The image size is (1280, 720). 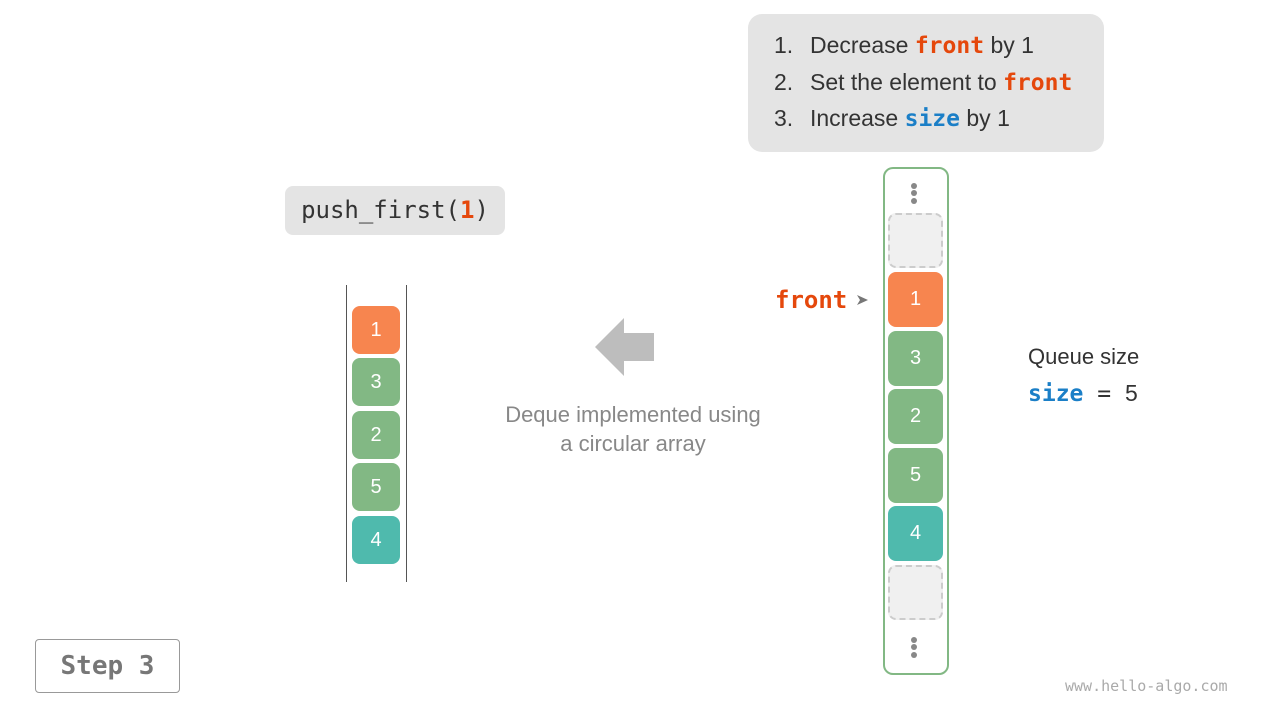 What do you see at coordinates (862, 300) in the screenshot?
I see `pointer-arrow-icon` at bounding box center [862, 300].